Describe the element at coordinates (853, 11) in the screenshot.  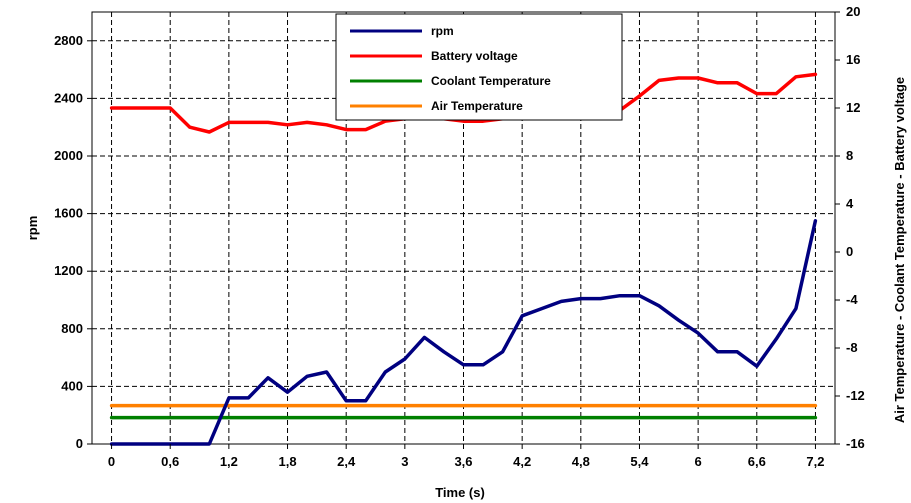
I see `right-tick-label: 20` at that location.